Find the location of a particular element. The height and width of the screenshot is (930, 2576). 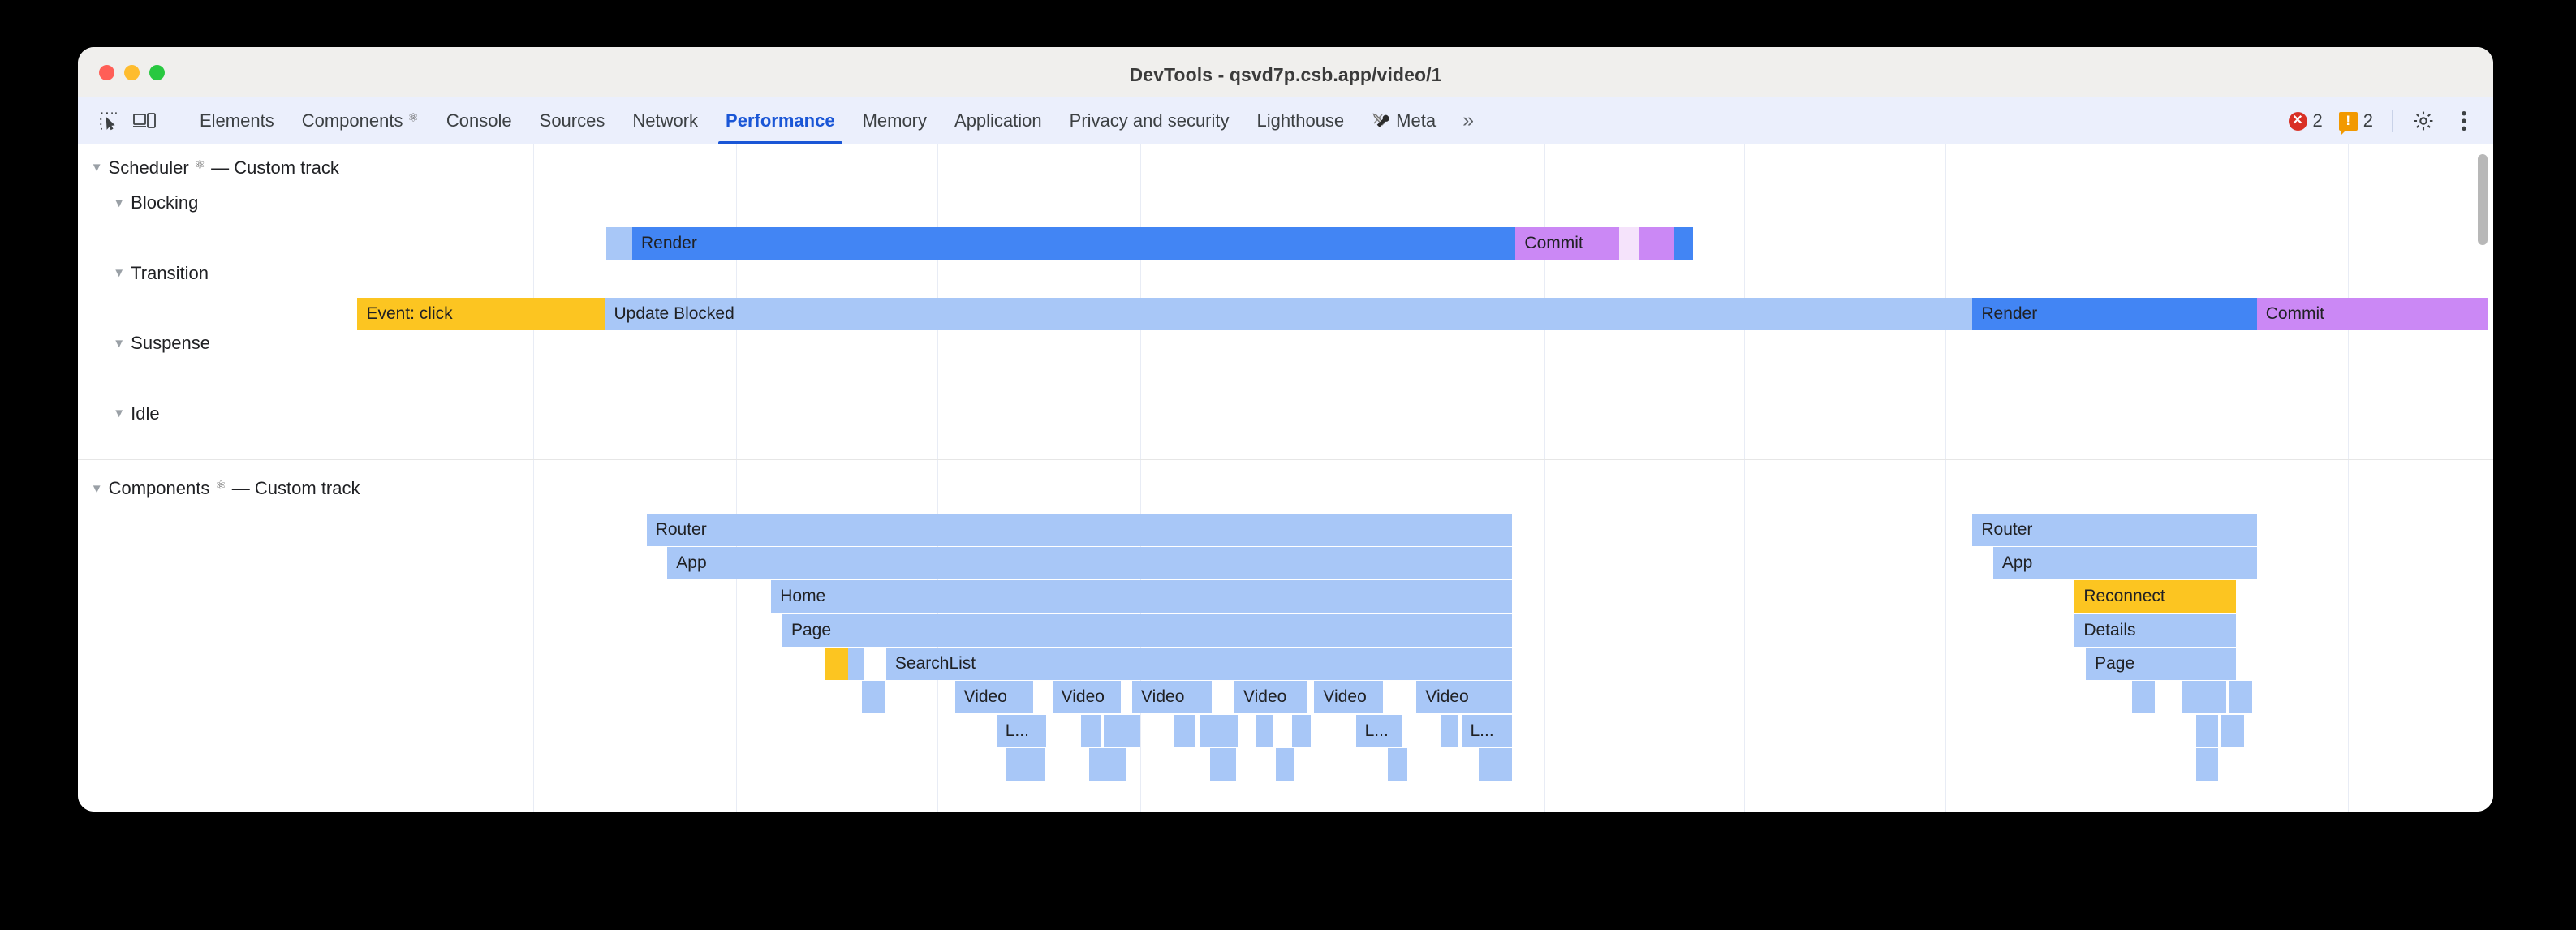

zoom-button is located at coordinates (157, 72).